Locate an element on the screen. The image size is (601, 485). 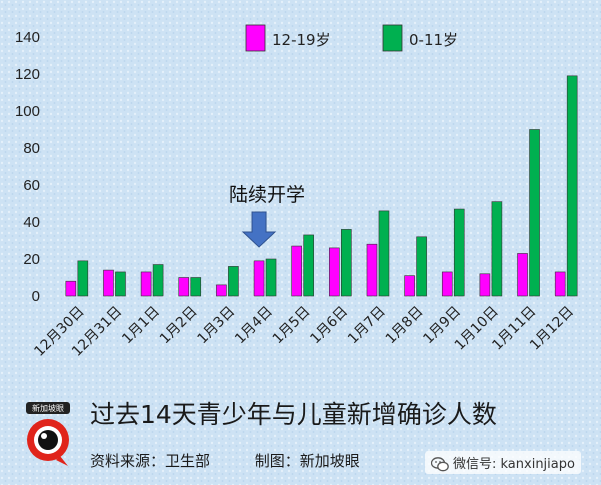
y-tick-label: 120 is located at coordinates (27, 74).